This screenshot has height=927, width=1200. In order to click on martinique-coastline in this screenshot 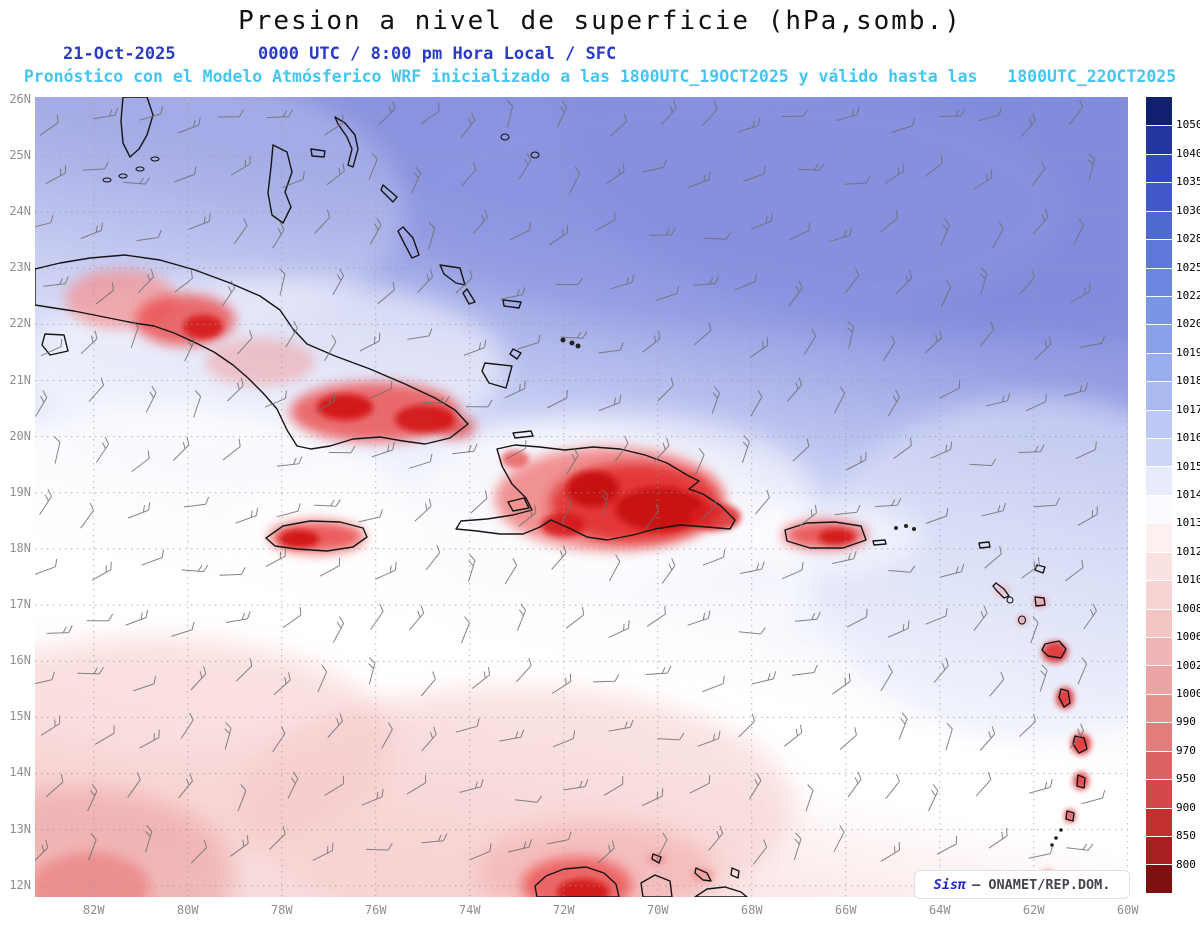, I will do `click(1080, 744)`.